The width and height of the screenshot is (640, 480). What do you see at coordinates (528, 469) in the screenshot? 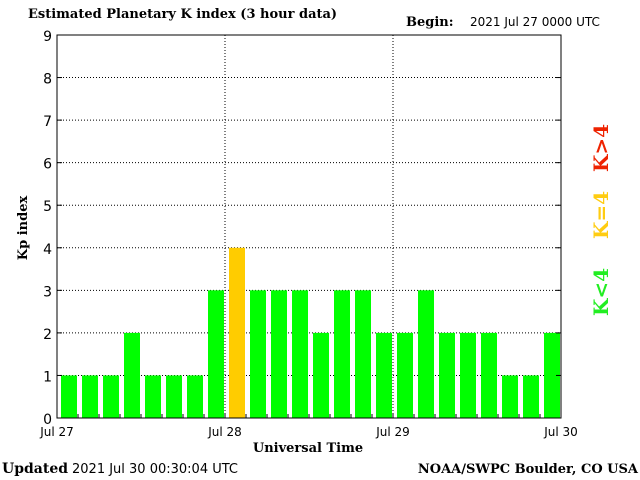
I see `credit-text: NOAA/SWPC Boulder, CO USA` at bounding box center [528, 469].